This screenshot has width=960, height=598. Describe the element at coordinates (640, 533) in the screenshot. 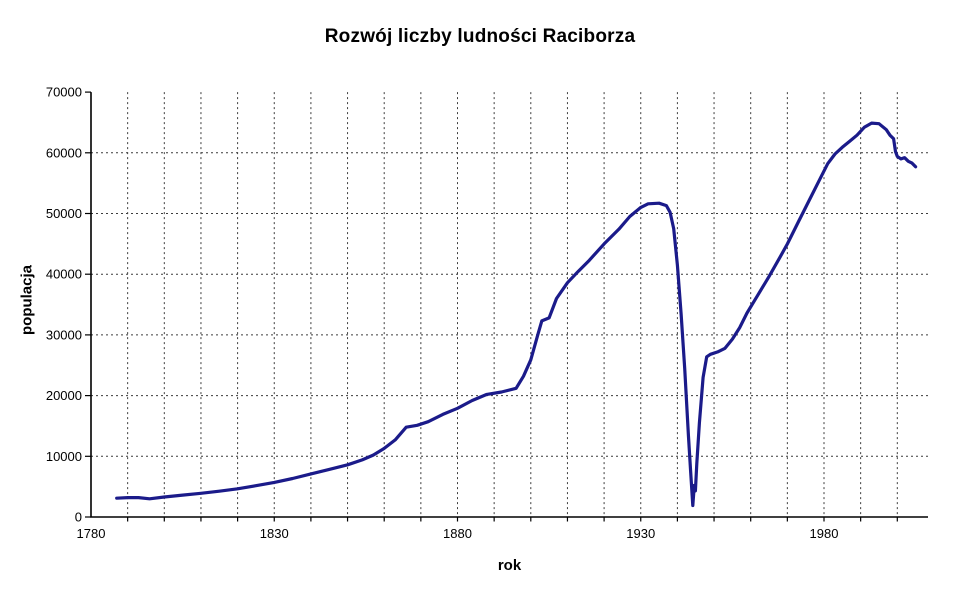

I see `x-tick-label: 1930` at that location.